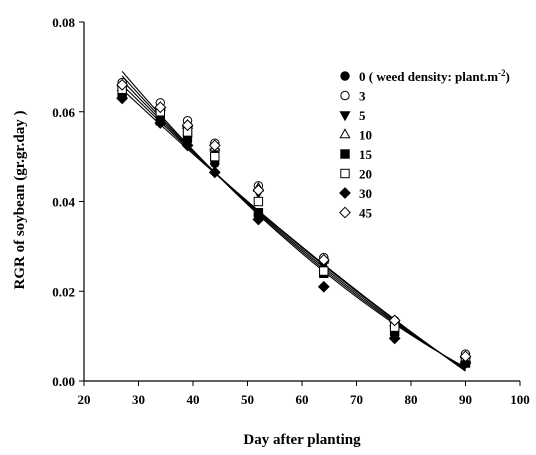  I want to click on legend-label: 20, so click(365, 174).